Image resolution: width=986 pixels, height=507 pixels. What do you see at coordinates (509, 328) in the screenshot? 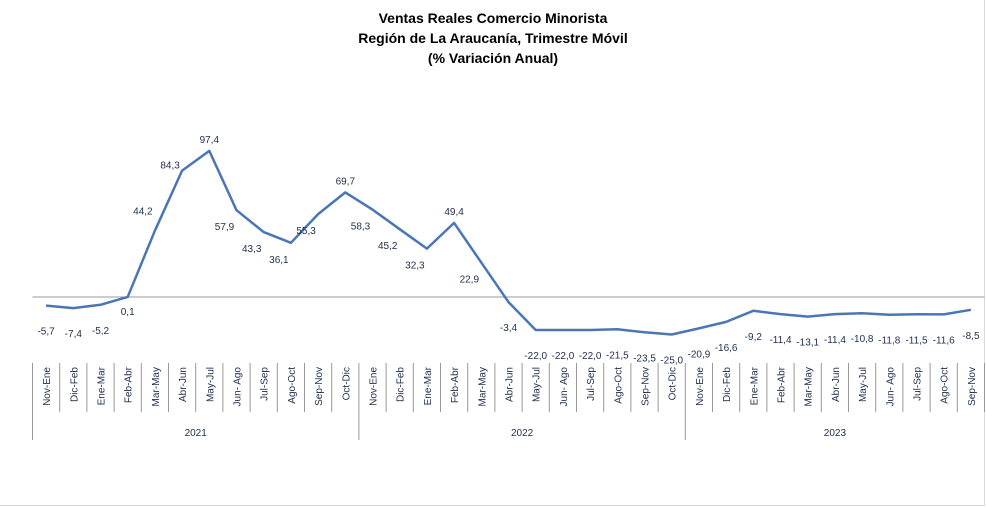
I see `data-label: -3,4` at bounding box center [509, 328].